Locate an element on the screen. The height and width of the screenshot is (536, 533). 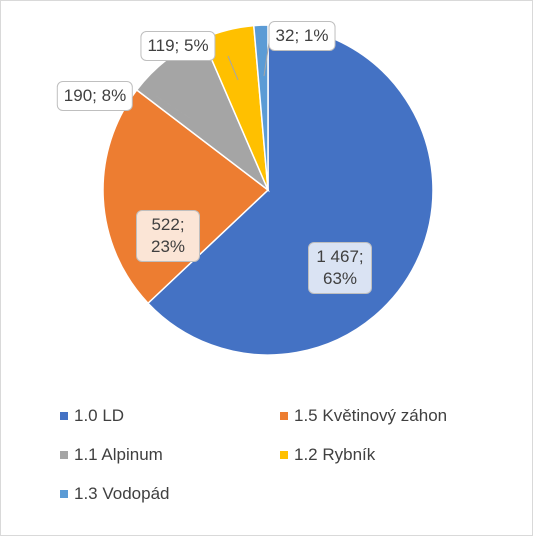
data-label: 32; 1% is located at coordinates (302, 36).